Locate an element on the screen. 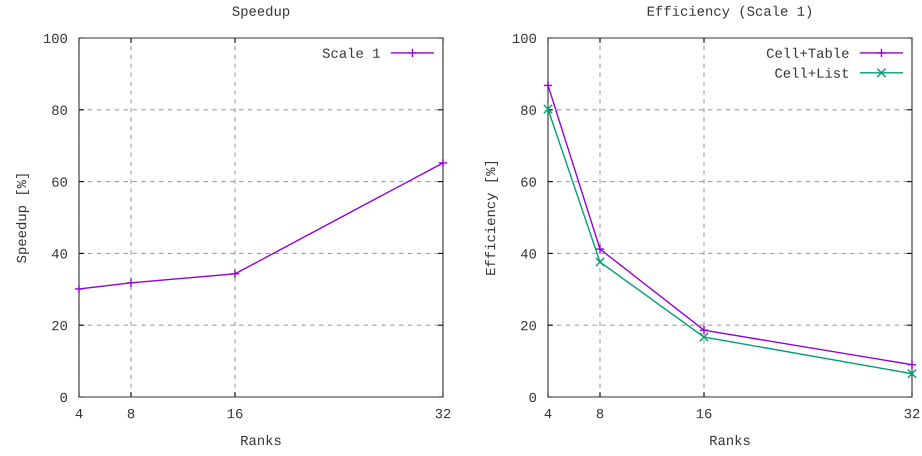 The height and width of the screenshot is (456, 922). y-axis-title: Speedup [%] is located at coordinates (22, 218).